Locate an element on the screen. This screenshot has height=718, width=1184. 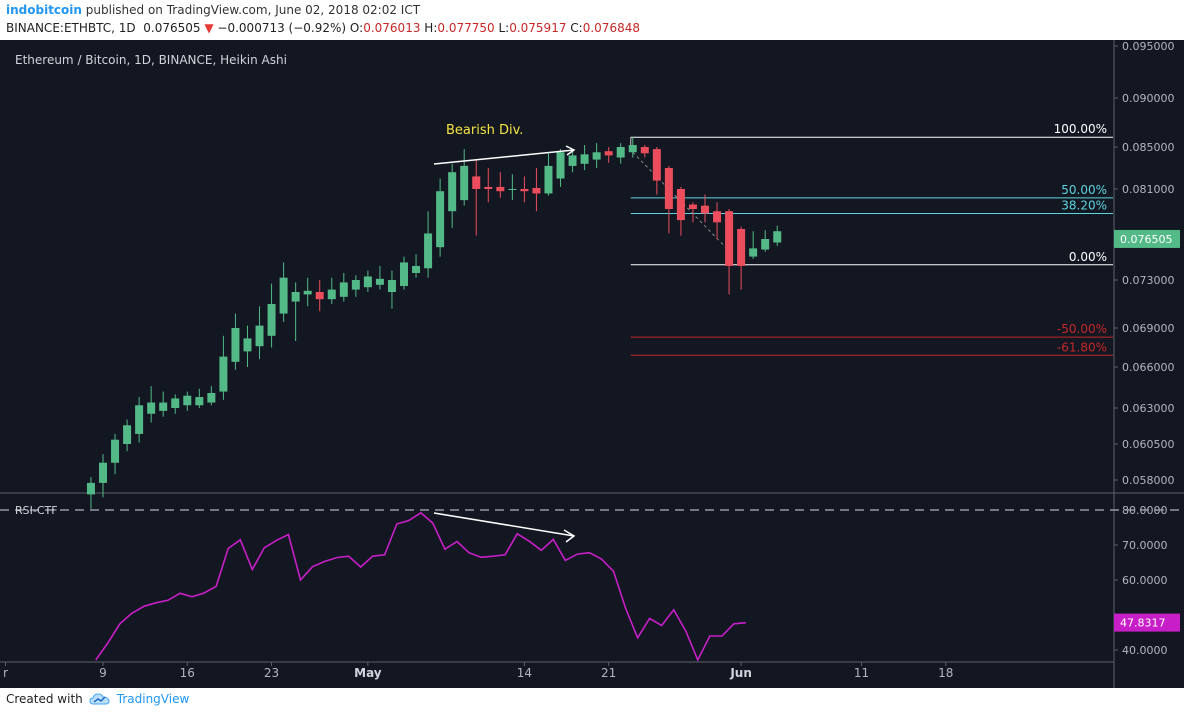
fib-extension: 100.00% 50.00%38.20% 0.00% -50.00% -61.80% is located at coordinates (871, 239).